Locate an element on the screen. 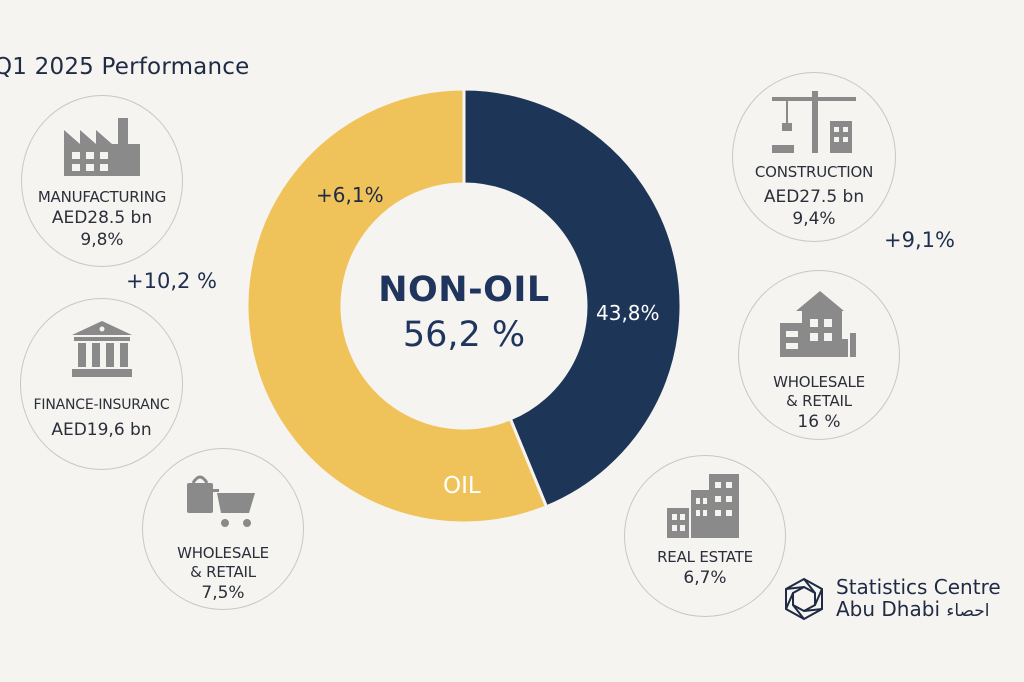  sector-label: REAL ESTATE is located at coordinates (705, 557).